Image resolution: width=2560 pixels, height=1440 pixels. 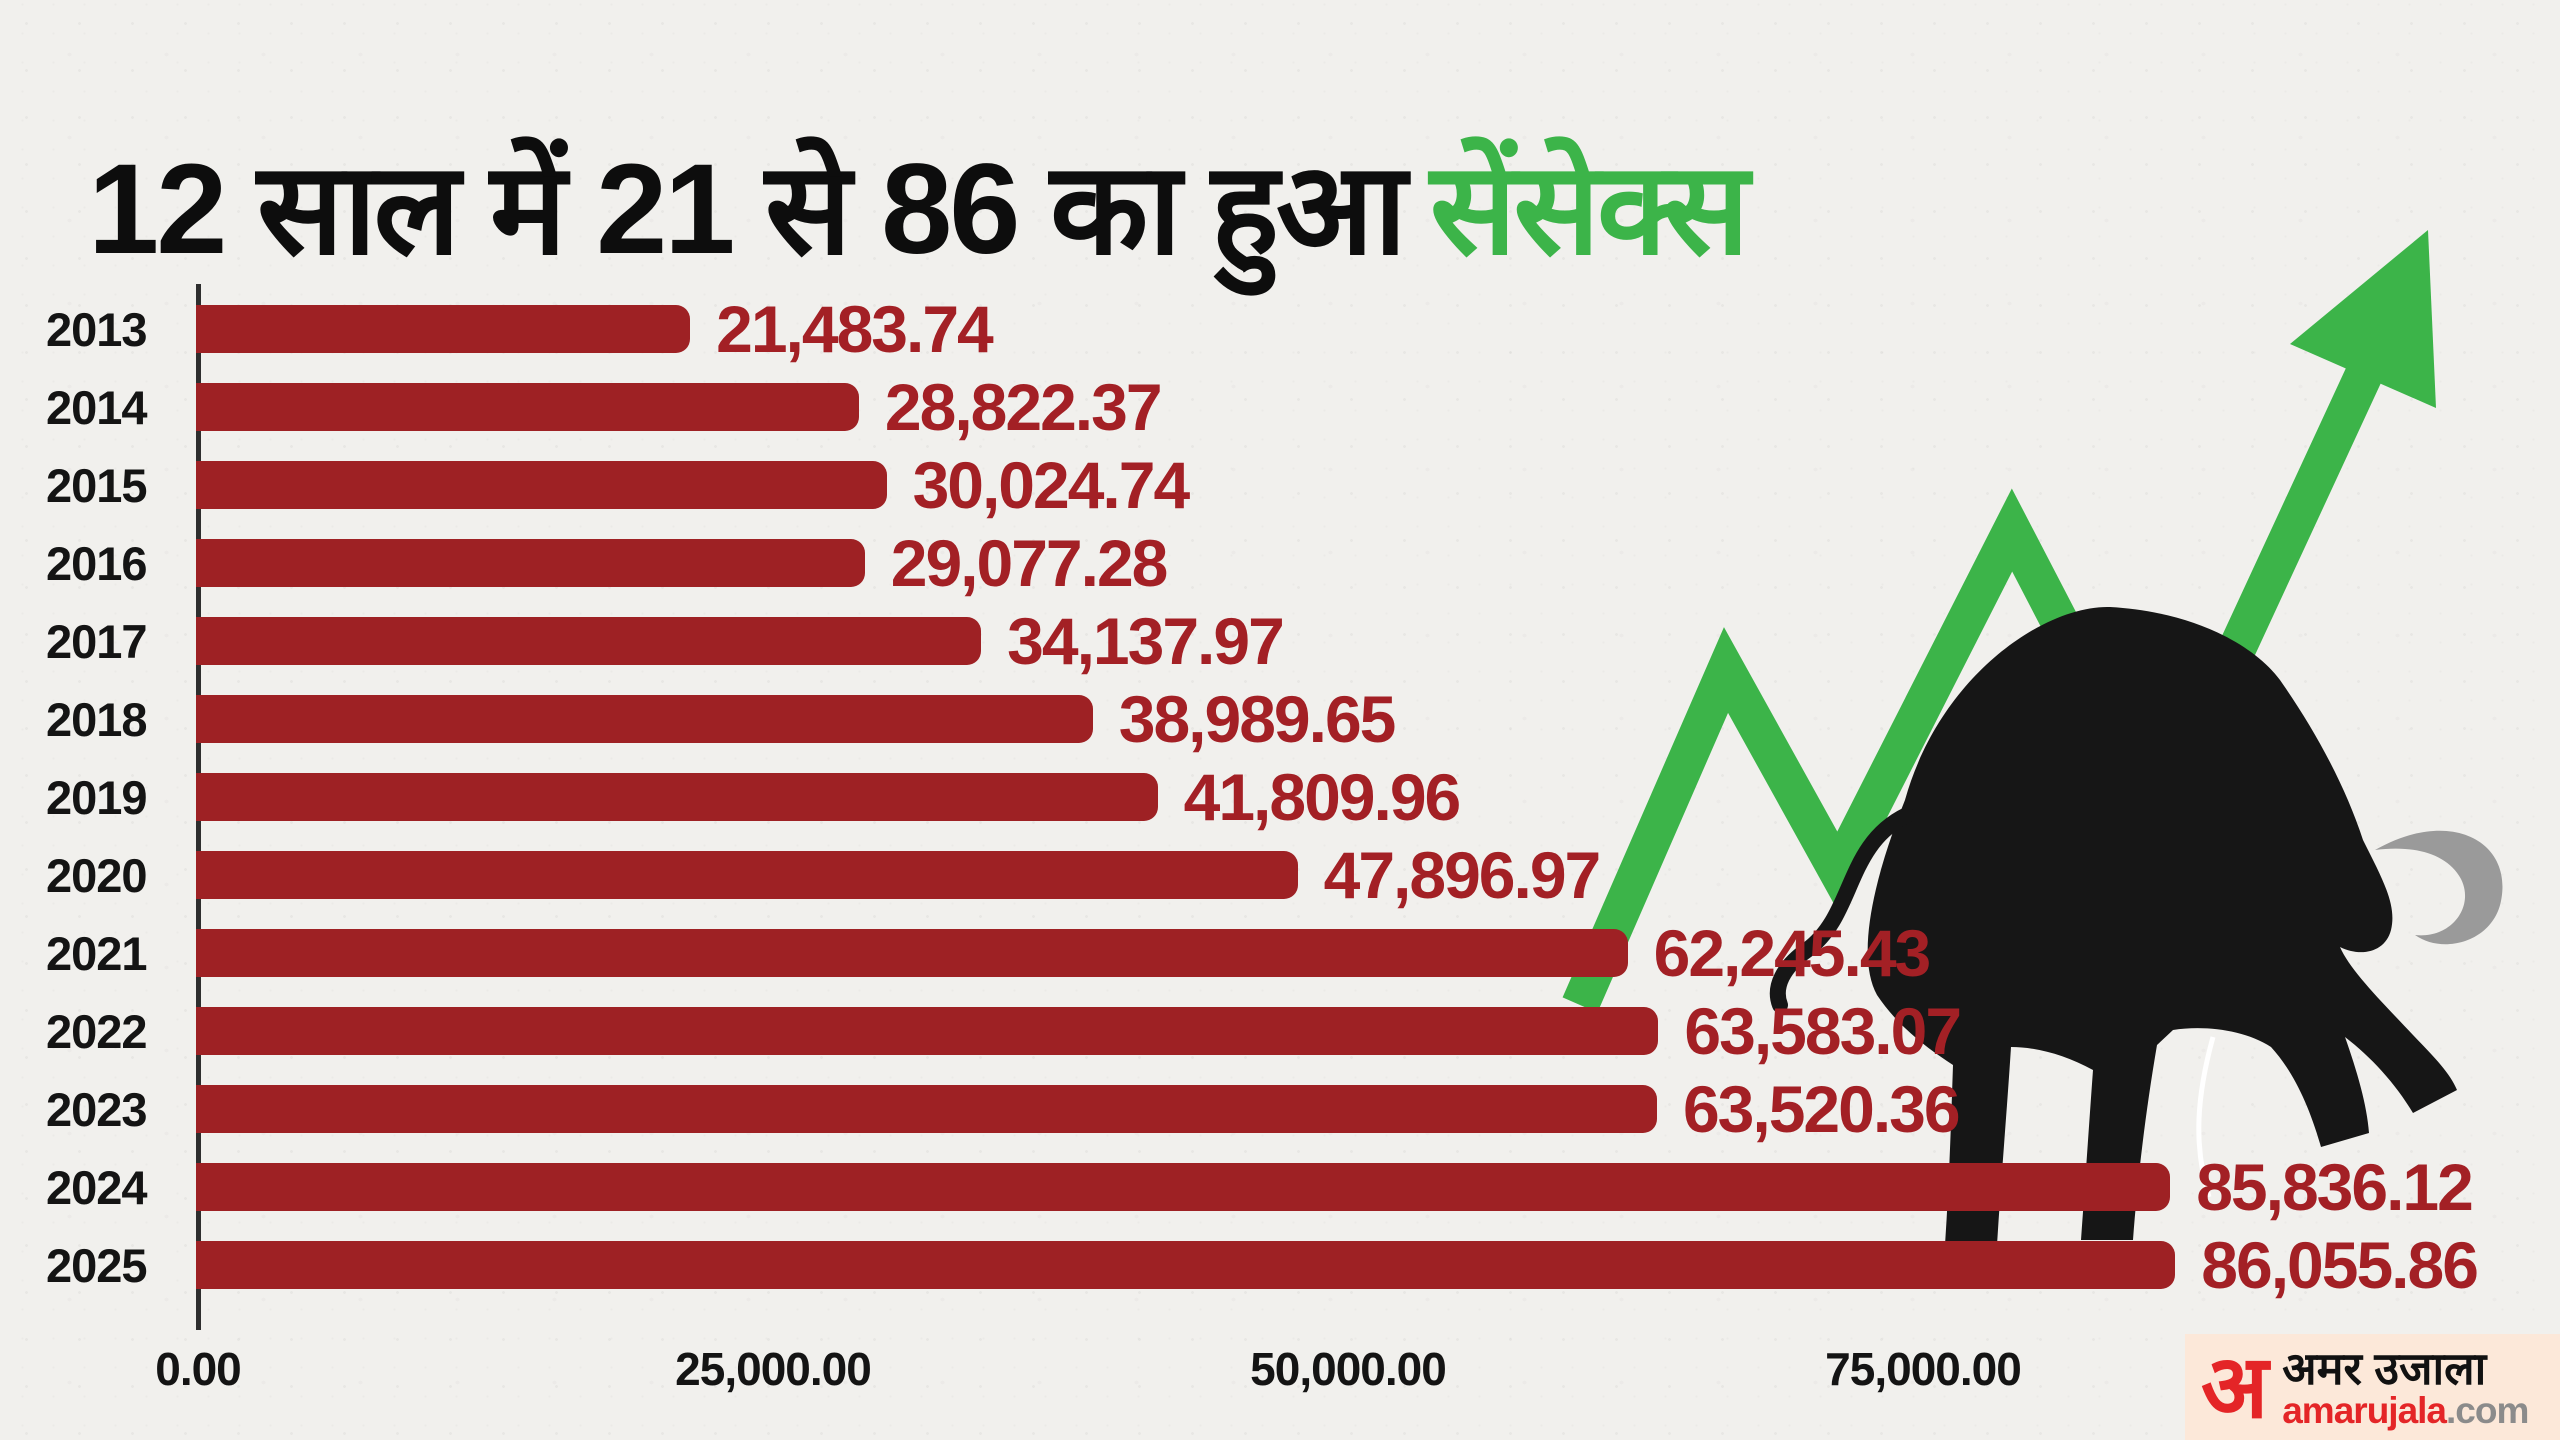 What do you see at coordinates (747, 209) in the screenshot?
I see `title-text: 12 साल में 21 से 86 का हुआ` at bounding box center [747, 209].